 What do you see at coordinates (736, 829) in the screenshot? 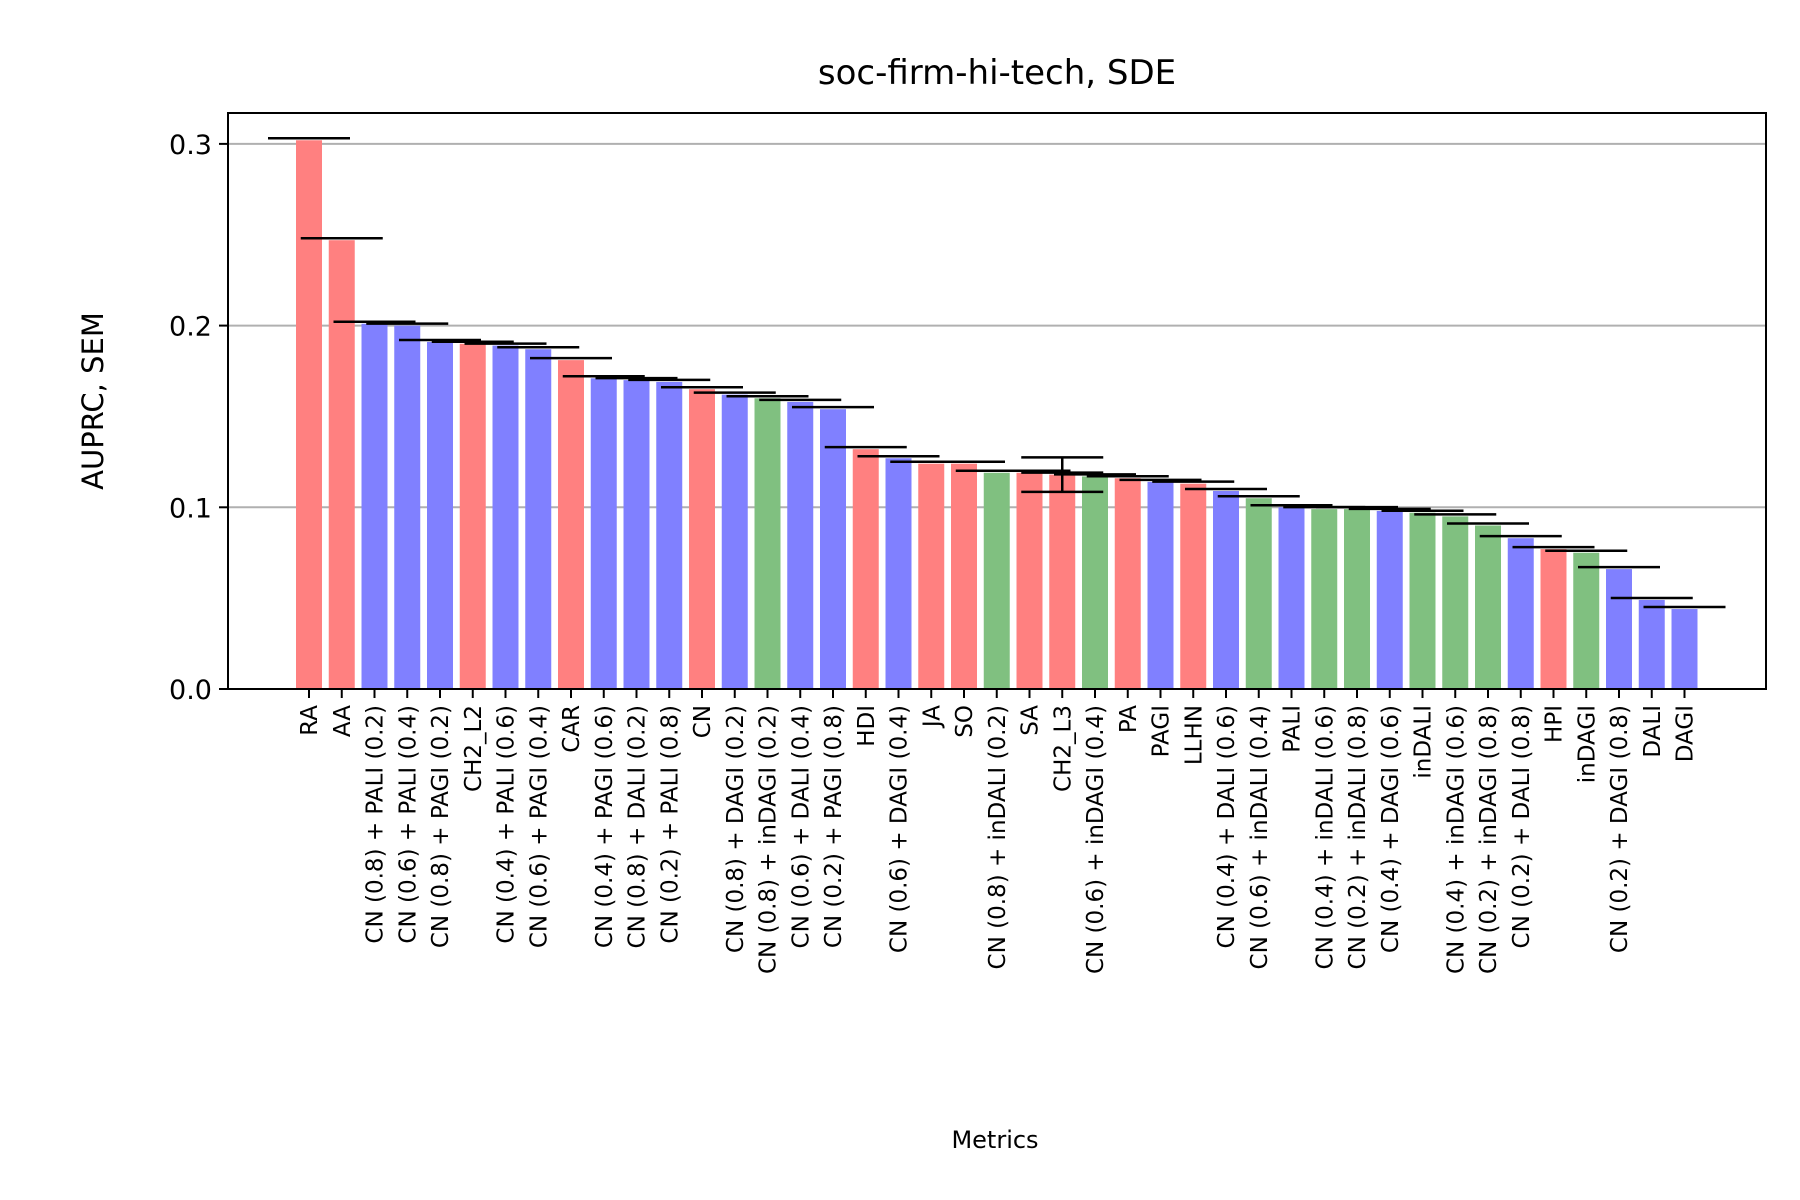
I see `x-tick-label: CN (0.8) + DAGI (0.2)` at bounding box center [736, 829].